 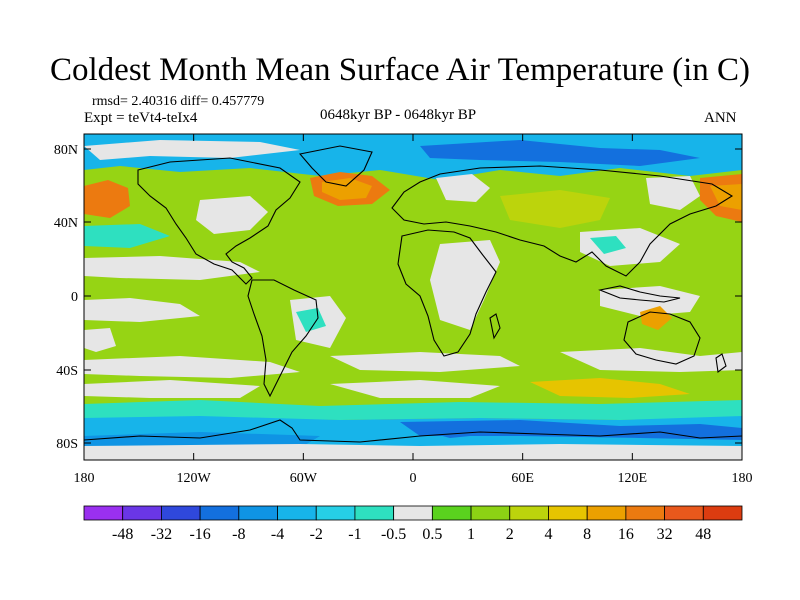 What do you see at coordinates (335, 166) in the screenshot?
I see `coastline-greenland` at bounding box center [335, 166].